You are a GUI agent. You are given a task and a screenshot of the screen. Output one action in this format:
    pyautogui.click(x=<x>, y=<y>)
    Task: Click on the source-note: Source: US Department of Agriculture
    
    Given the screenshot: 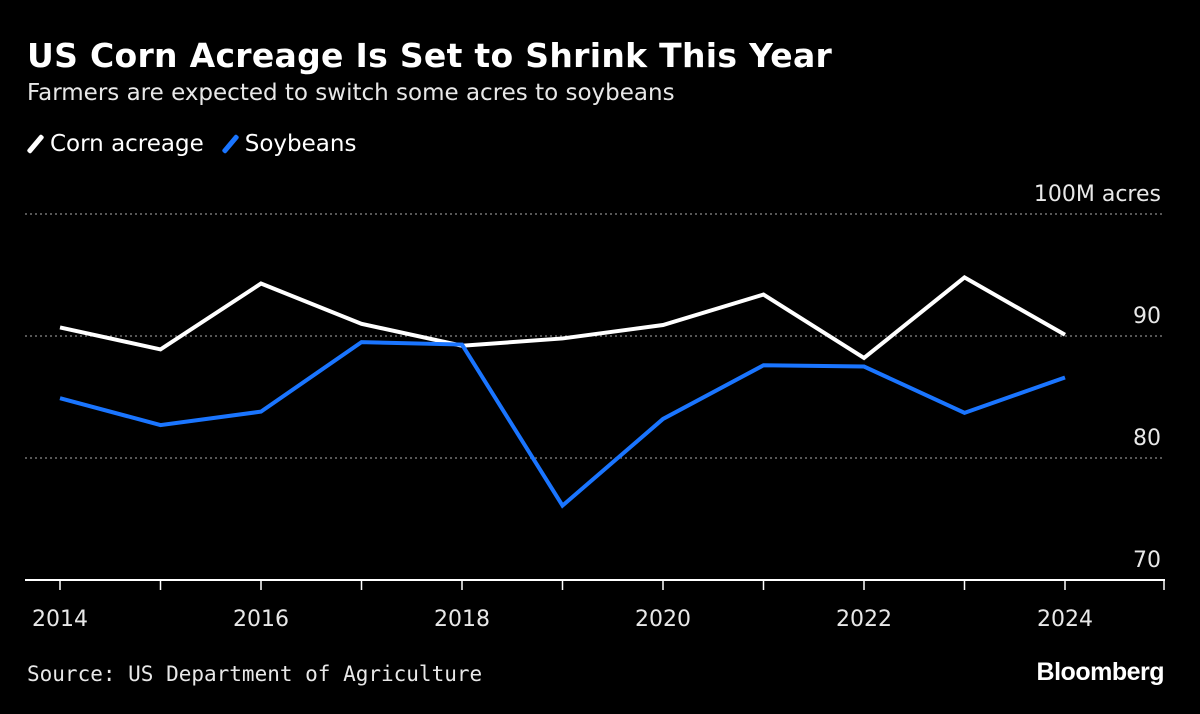 What is the action you would take?
    pyautogui.click(x=255, y=674)
    